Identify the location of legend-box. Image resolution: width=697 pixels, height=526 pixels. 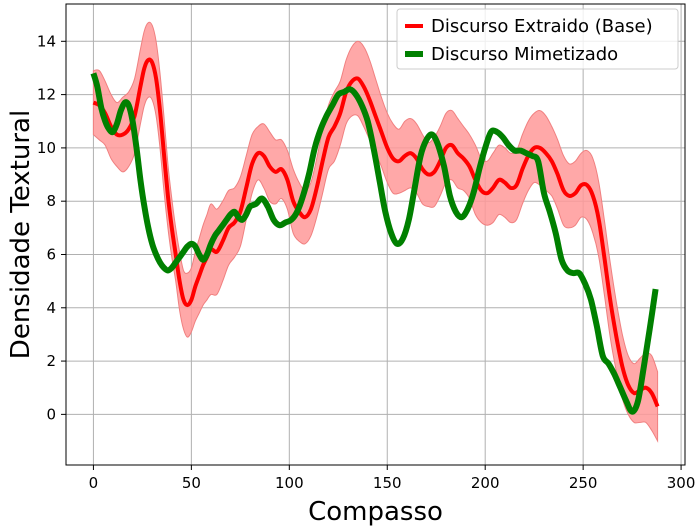
(537, 39).